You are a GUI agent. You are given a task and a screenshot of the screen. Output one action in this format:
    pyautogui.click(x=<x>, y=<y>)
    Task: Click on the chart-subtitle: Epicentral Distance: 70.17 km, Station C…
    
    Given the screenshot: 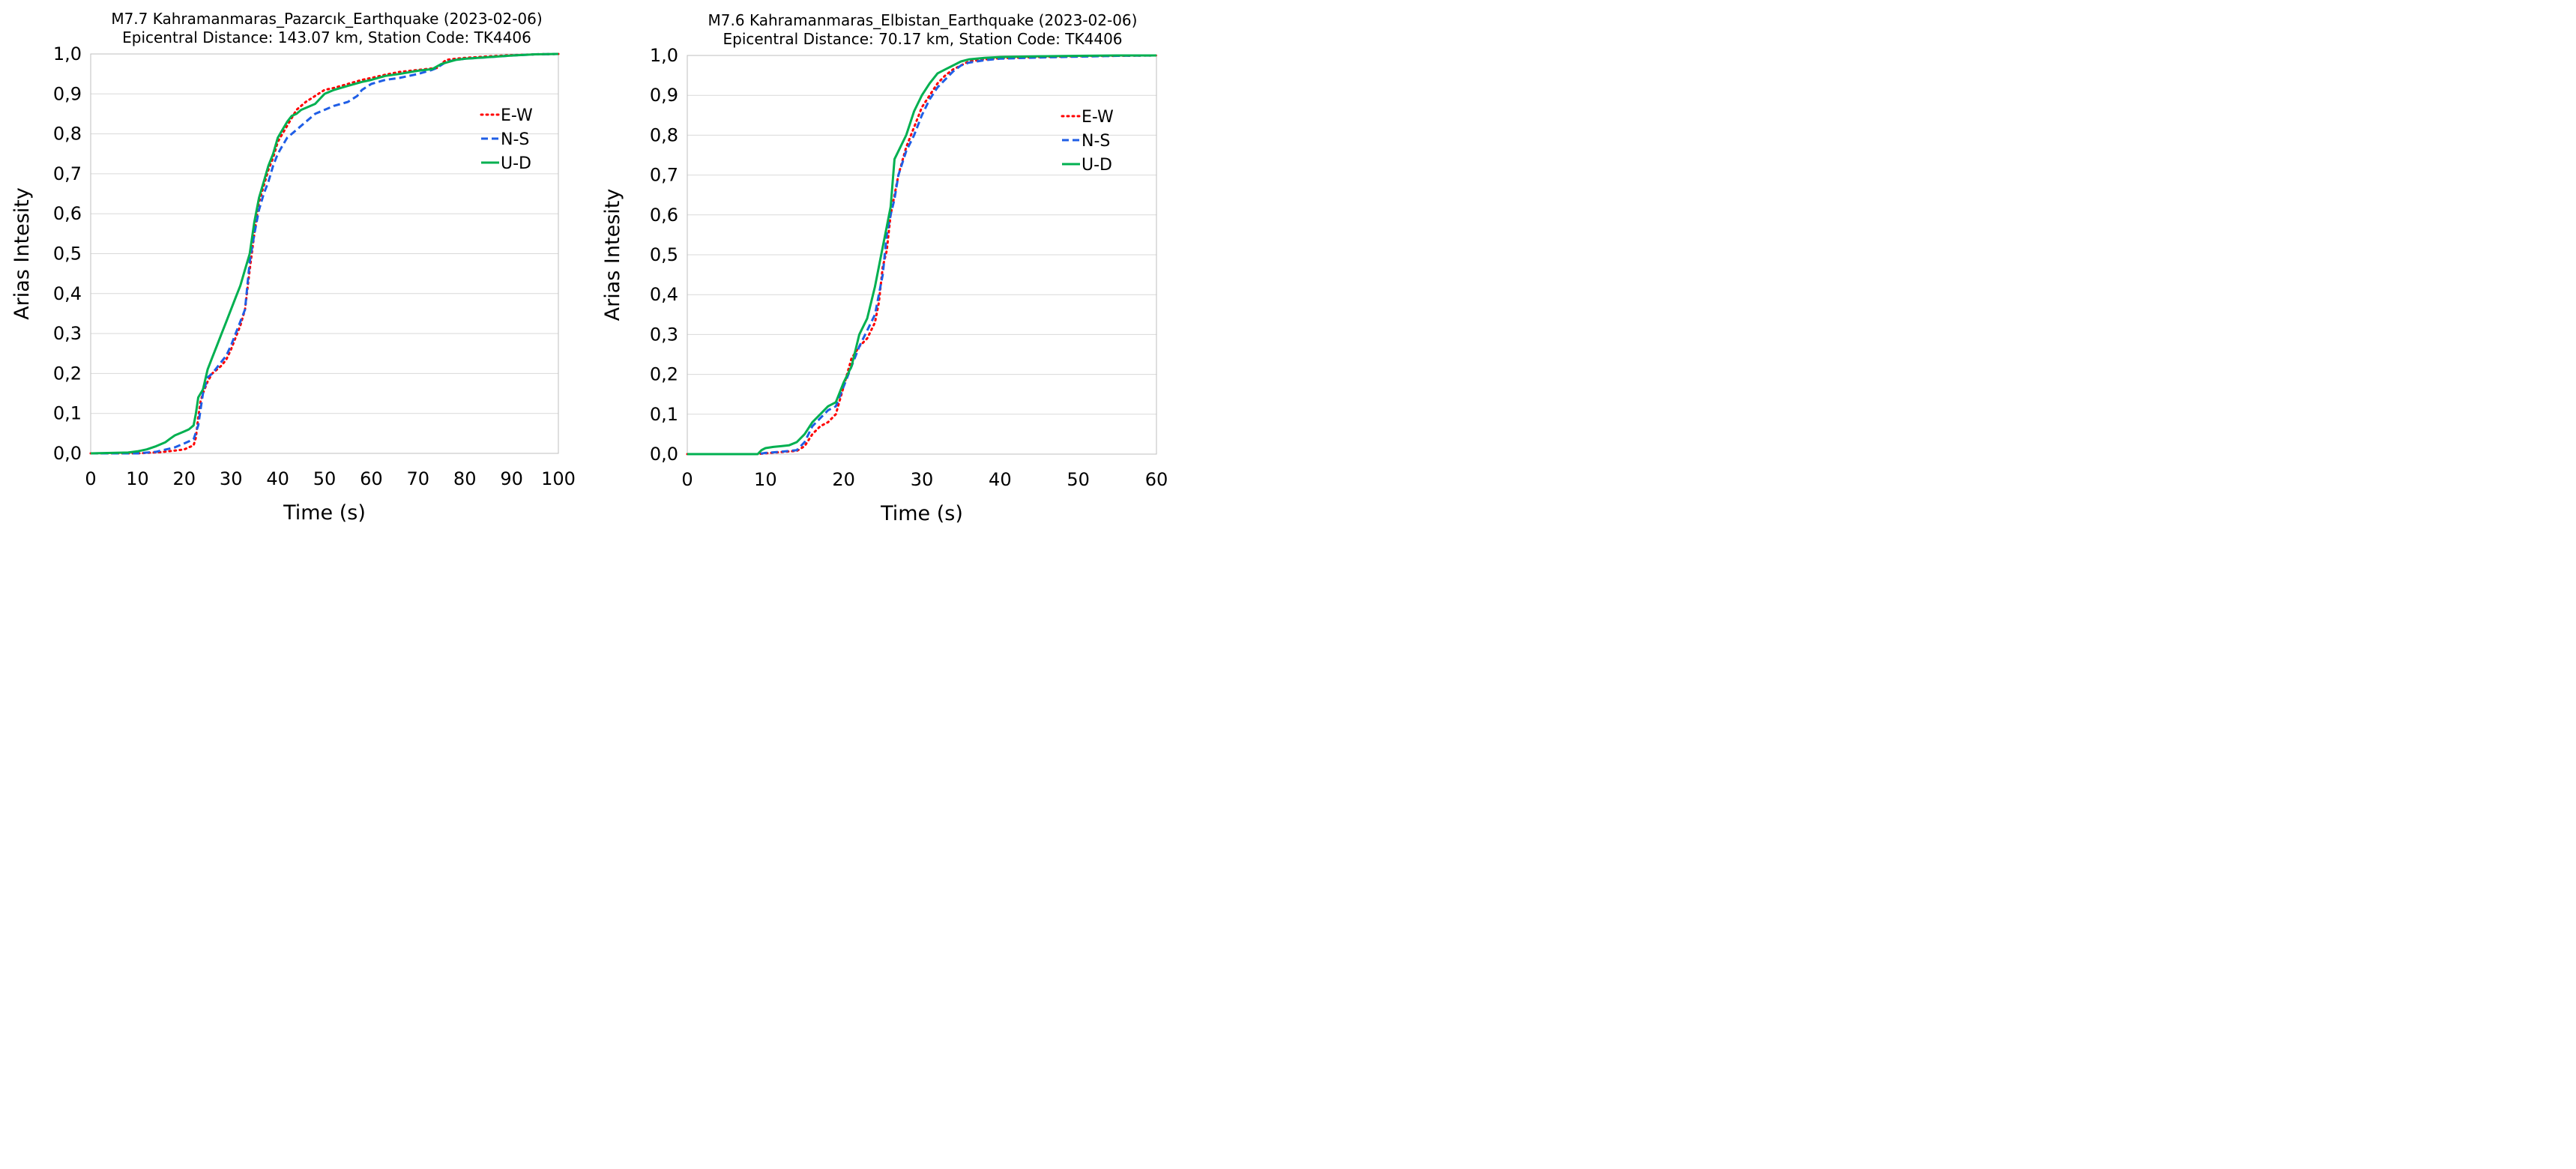 What is the action you would take?
    pyautogui.click(x=922, y=39)
    